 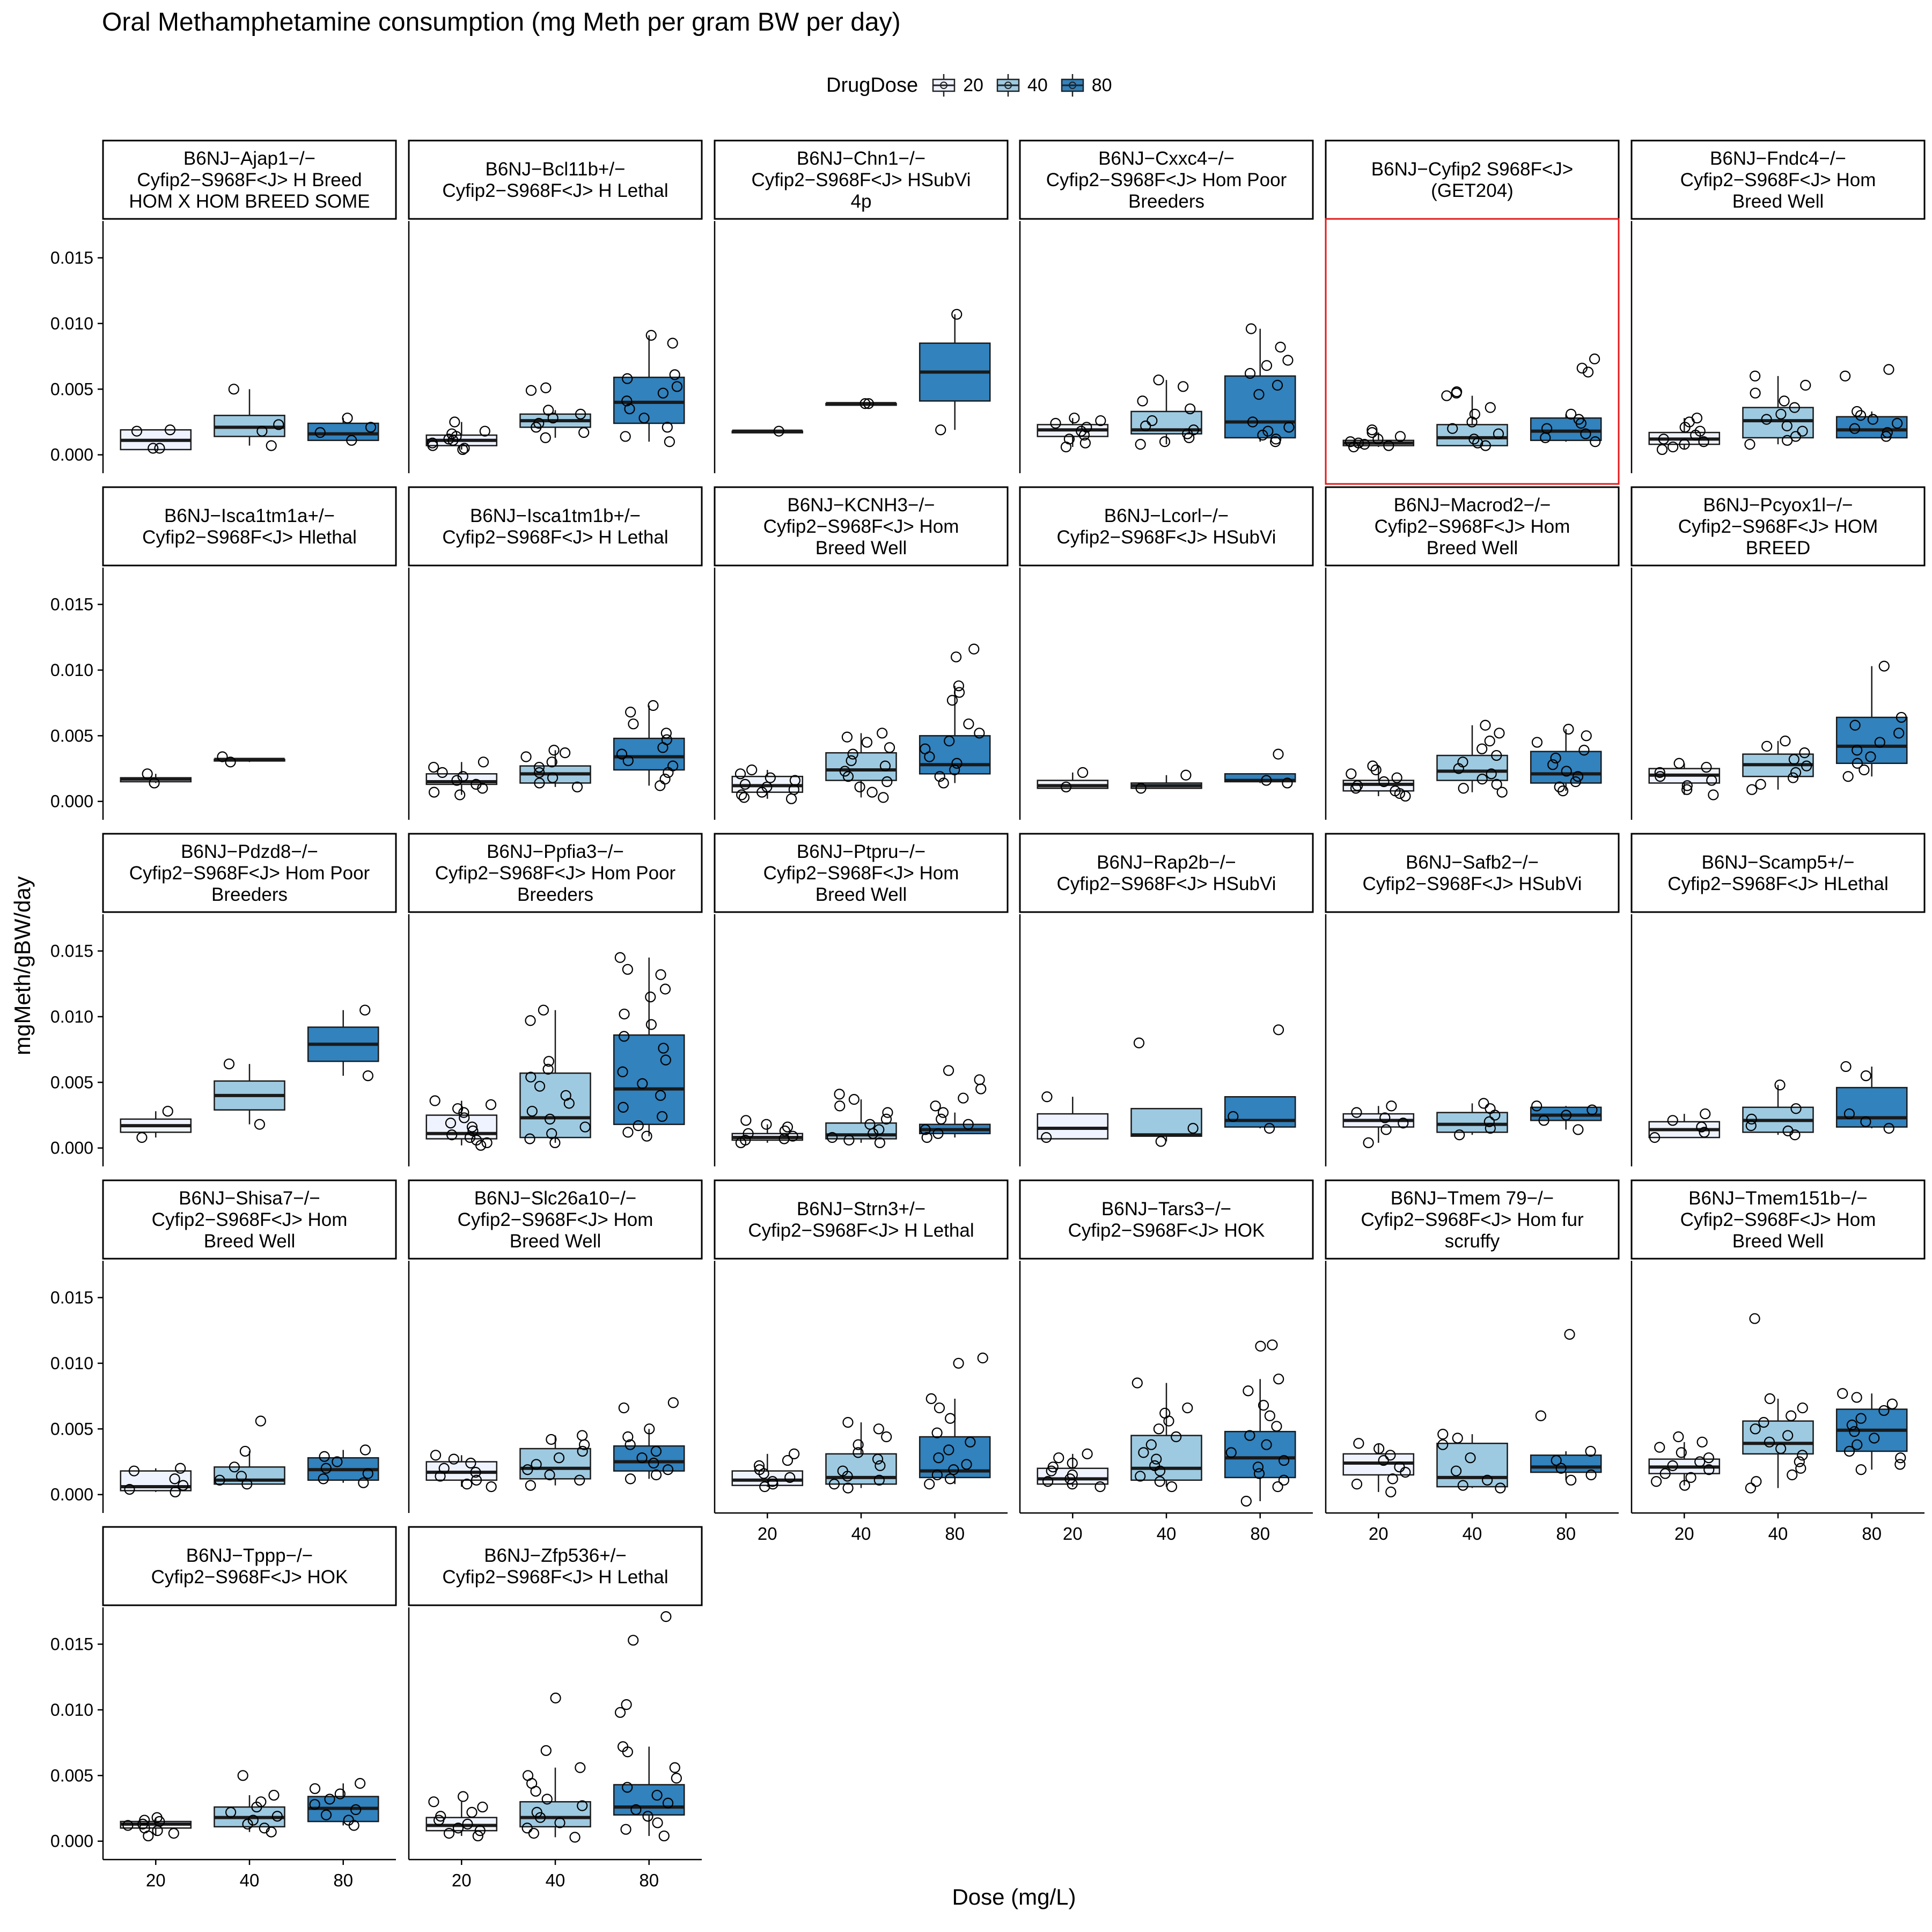 What do you see at coordinates (556, 1198) in the screenshot?
I see `facet-strip-label: B6NJ−Slc26a10−/−` at bounding box center [556, 1198].